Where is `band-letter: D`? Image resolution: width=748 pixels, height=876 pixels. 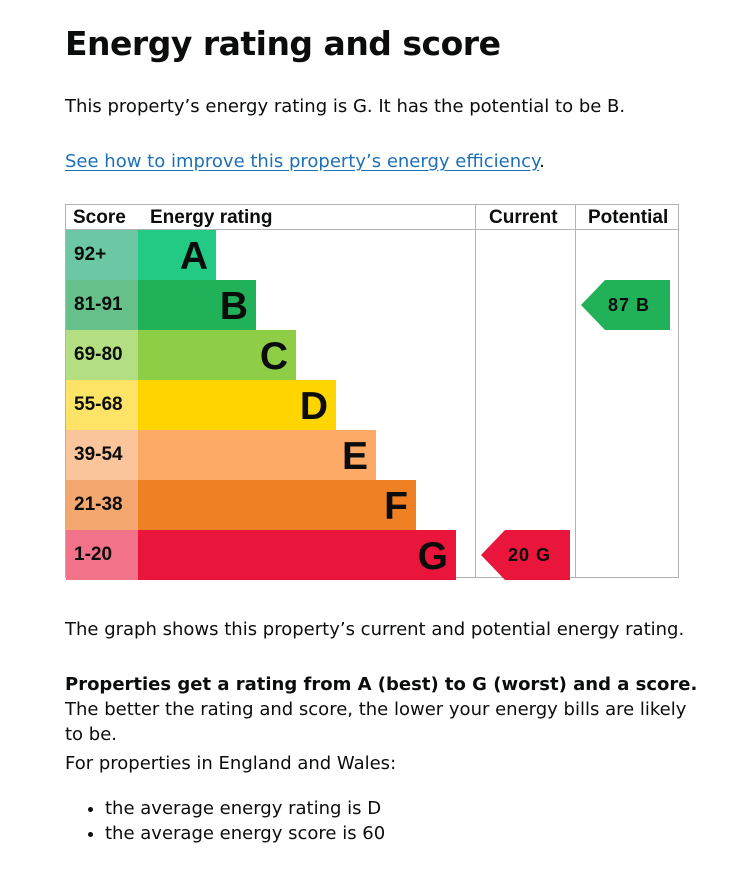 band-letter: D is located at coordinates (313, 406).